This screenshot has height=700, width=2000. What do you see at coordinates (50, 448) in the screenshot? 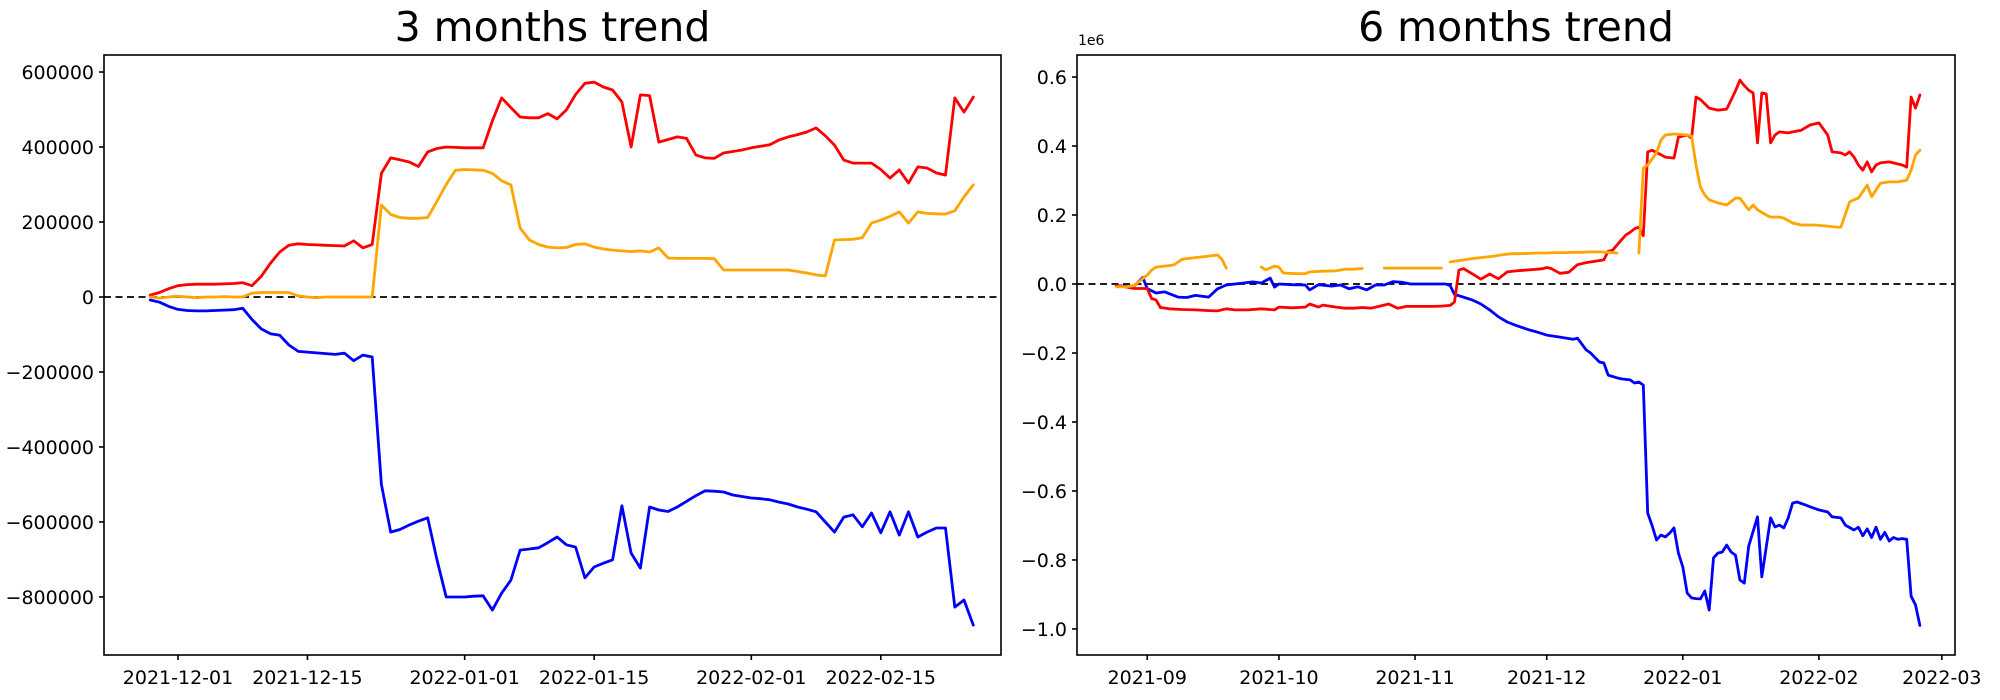
I see `y-tick-label: −400000` at bounding box center [50, 448].